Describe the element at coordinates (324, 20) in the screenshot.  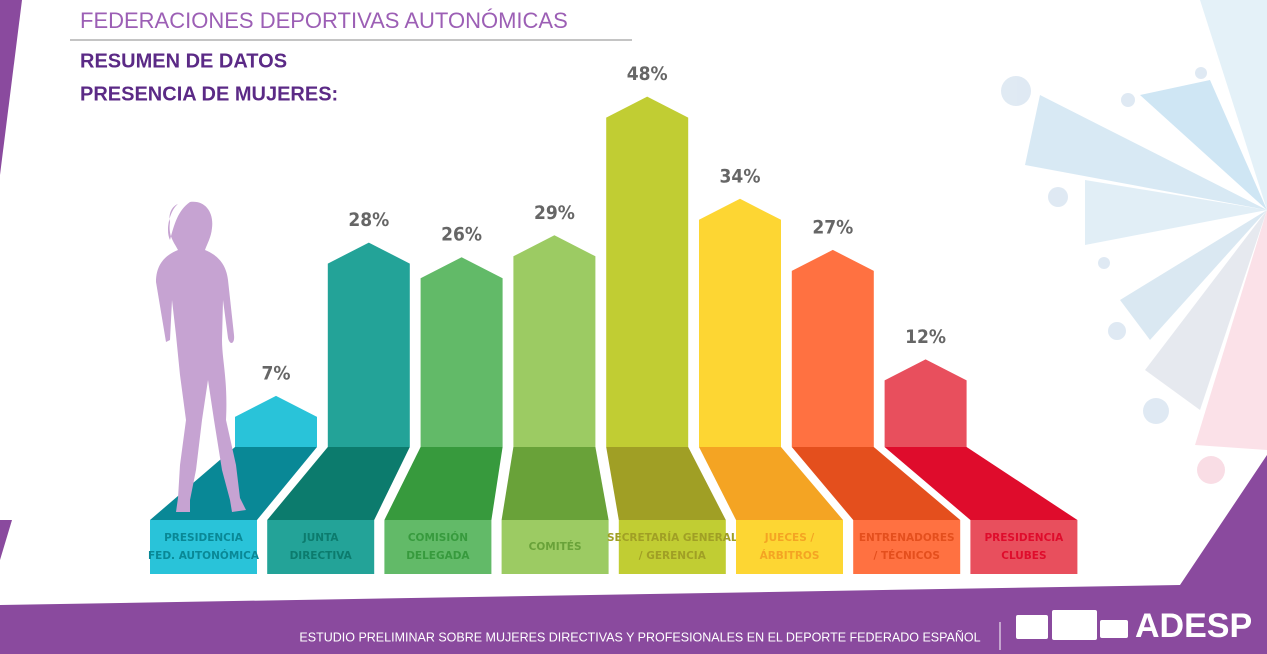
I see `page-title: FEDERACIONES DEPORTIVAS AUTONÓMICAS` at that location.